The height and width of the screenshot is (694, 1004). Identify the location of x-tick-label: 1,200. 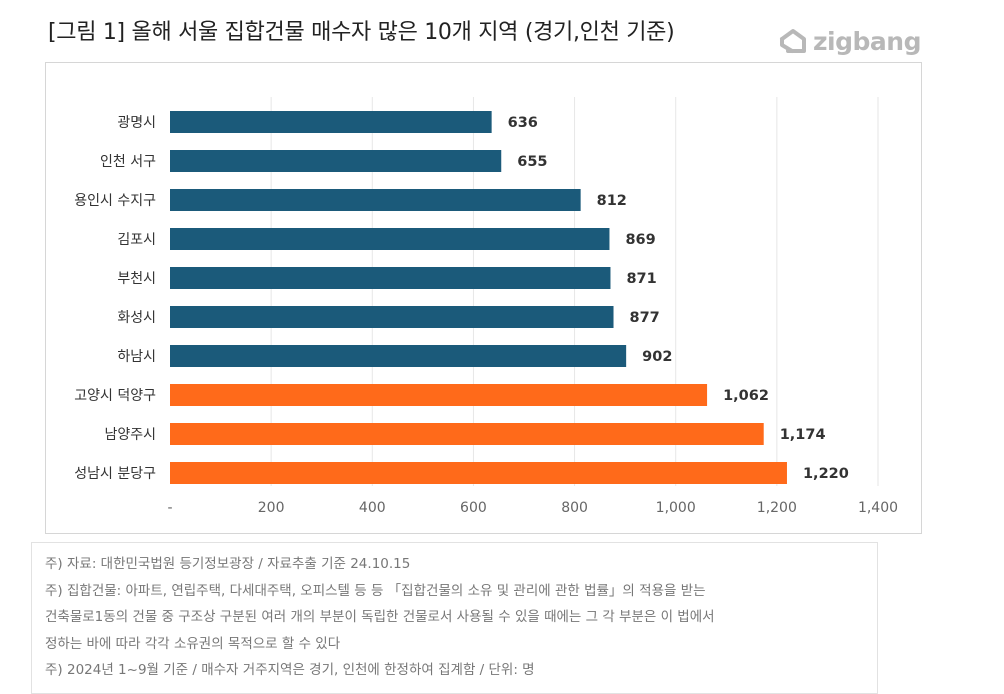
(777, 508).